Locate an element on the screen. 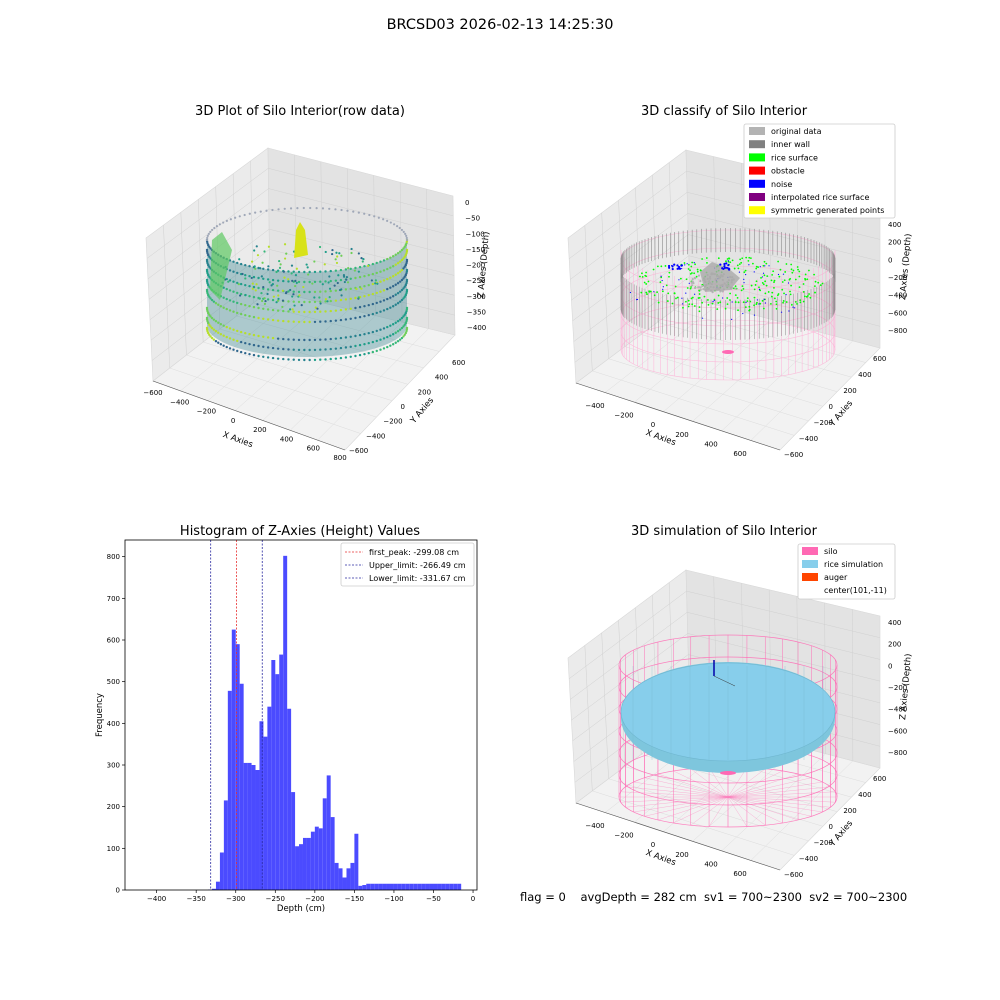 Image resolution: width=1000 pixels, height=1000 pixels. legend-swatch is located at coordinates (757, 183).